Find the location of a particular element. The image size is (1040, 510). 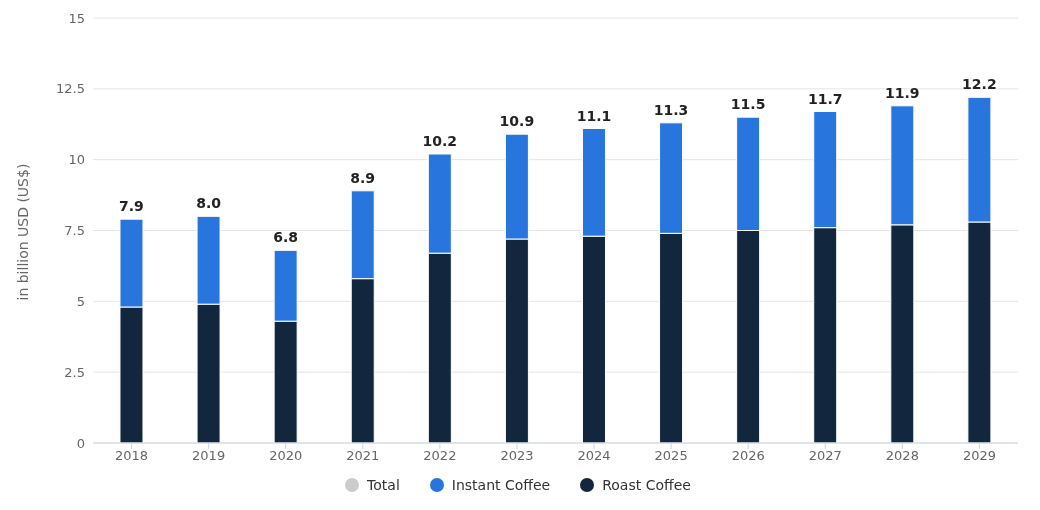

x-tick-label: 2026 is located at coordinates (748, 456).